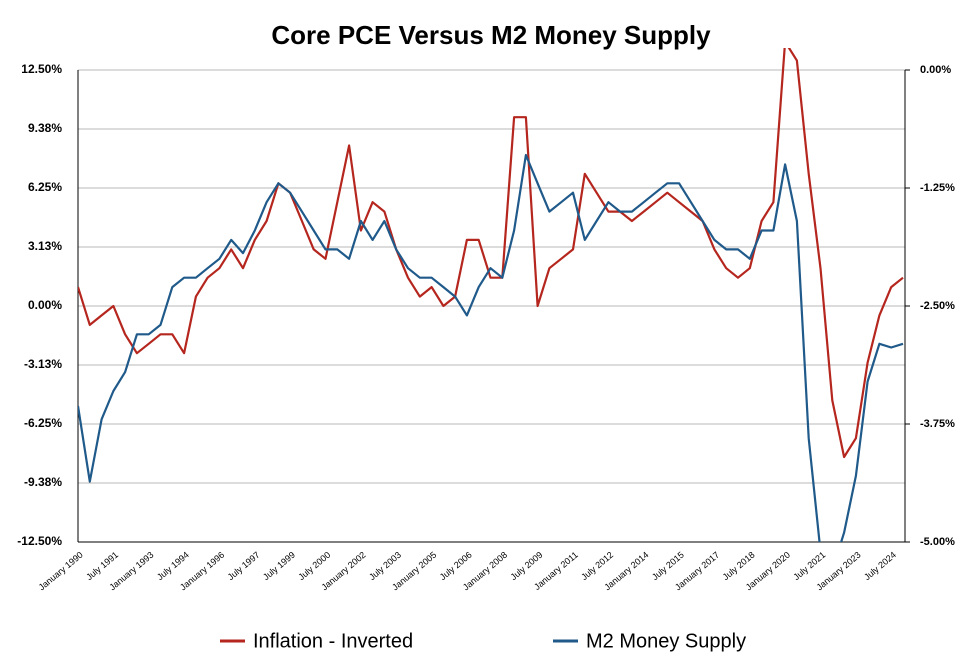  What do you see at coordinates (937, 542) in the screenshot?
I see `y2-tick-label: -5.00%` at bounding box center [937, 542].